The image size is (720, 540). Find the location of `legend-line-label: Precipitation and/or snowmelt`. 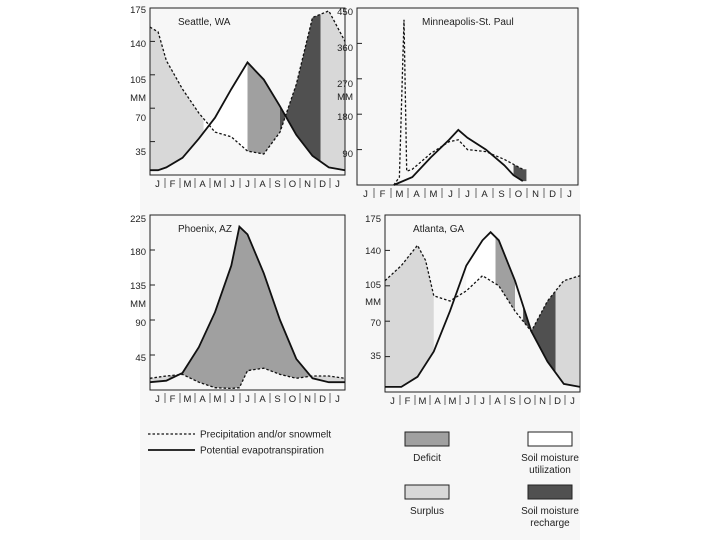

legend-line-label: Precipitation and/or snowmelt is located at coordinates (265, 435).